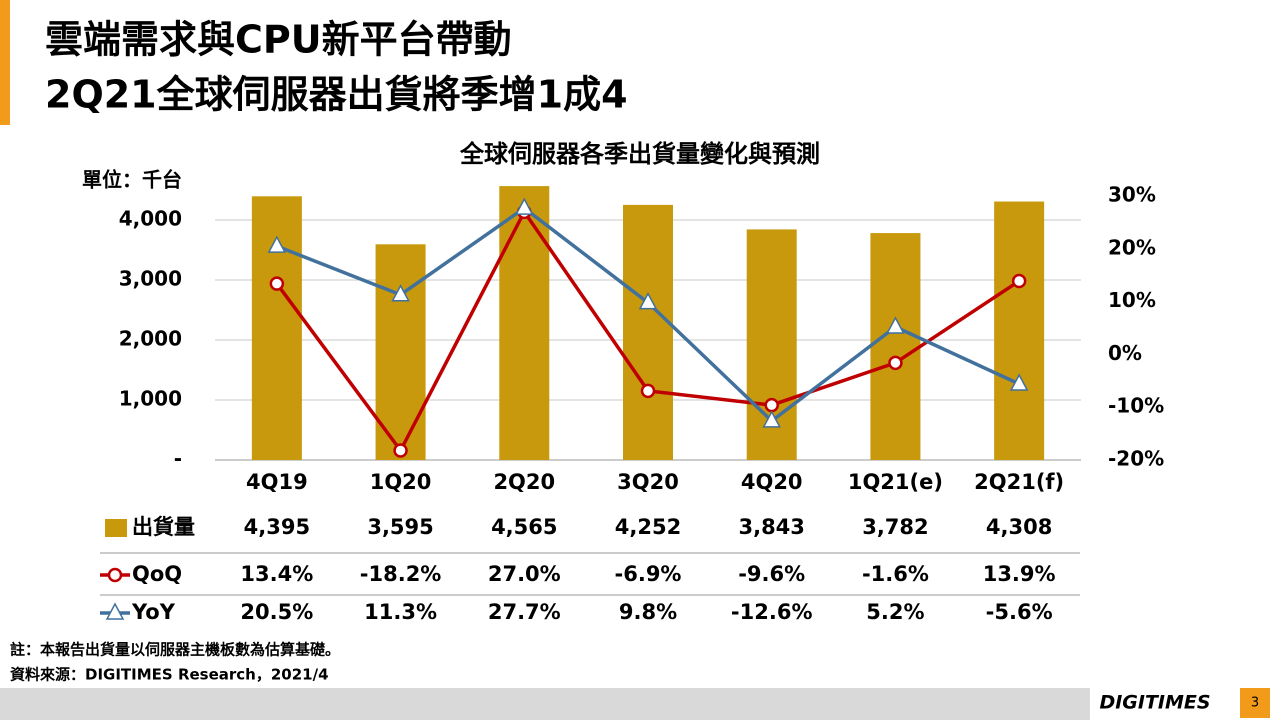  Describe the element at coordinates (336, 95) in the screenshot. I see `slide-title: 2Q21全球伺服器出貨將季增1成4` at that location.